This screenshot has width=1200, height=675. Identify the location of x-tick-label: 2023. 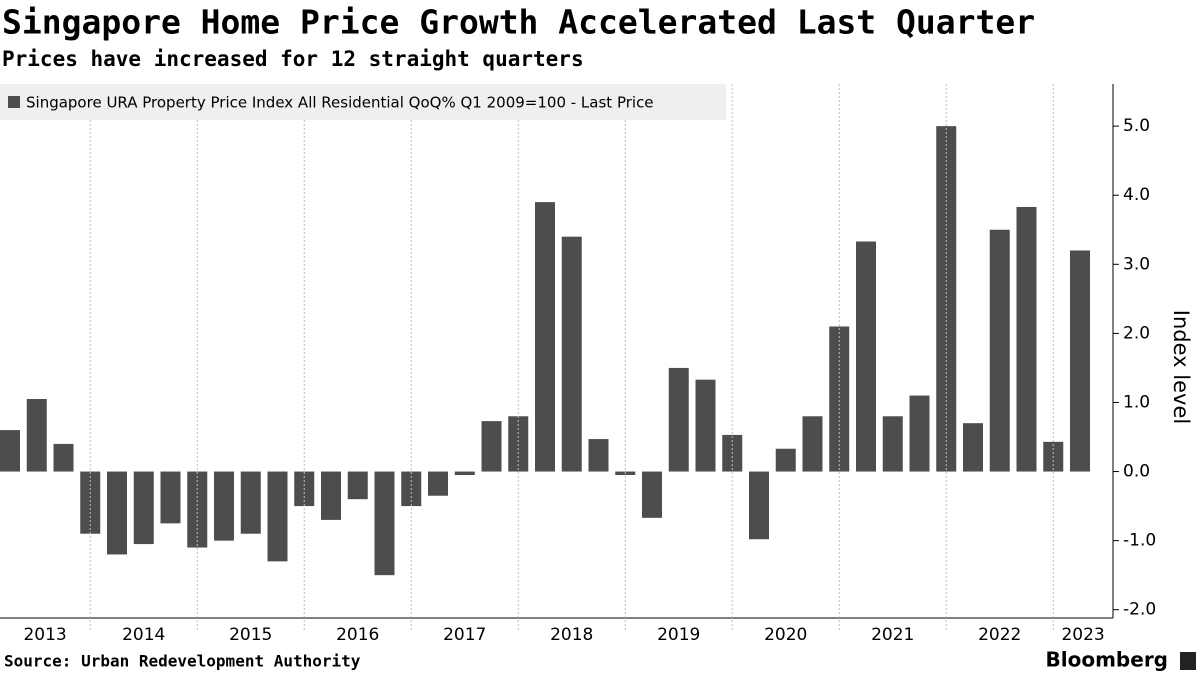
(1082, 635).